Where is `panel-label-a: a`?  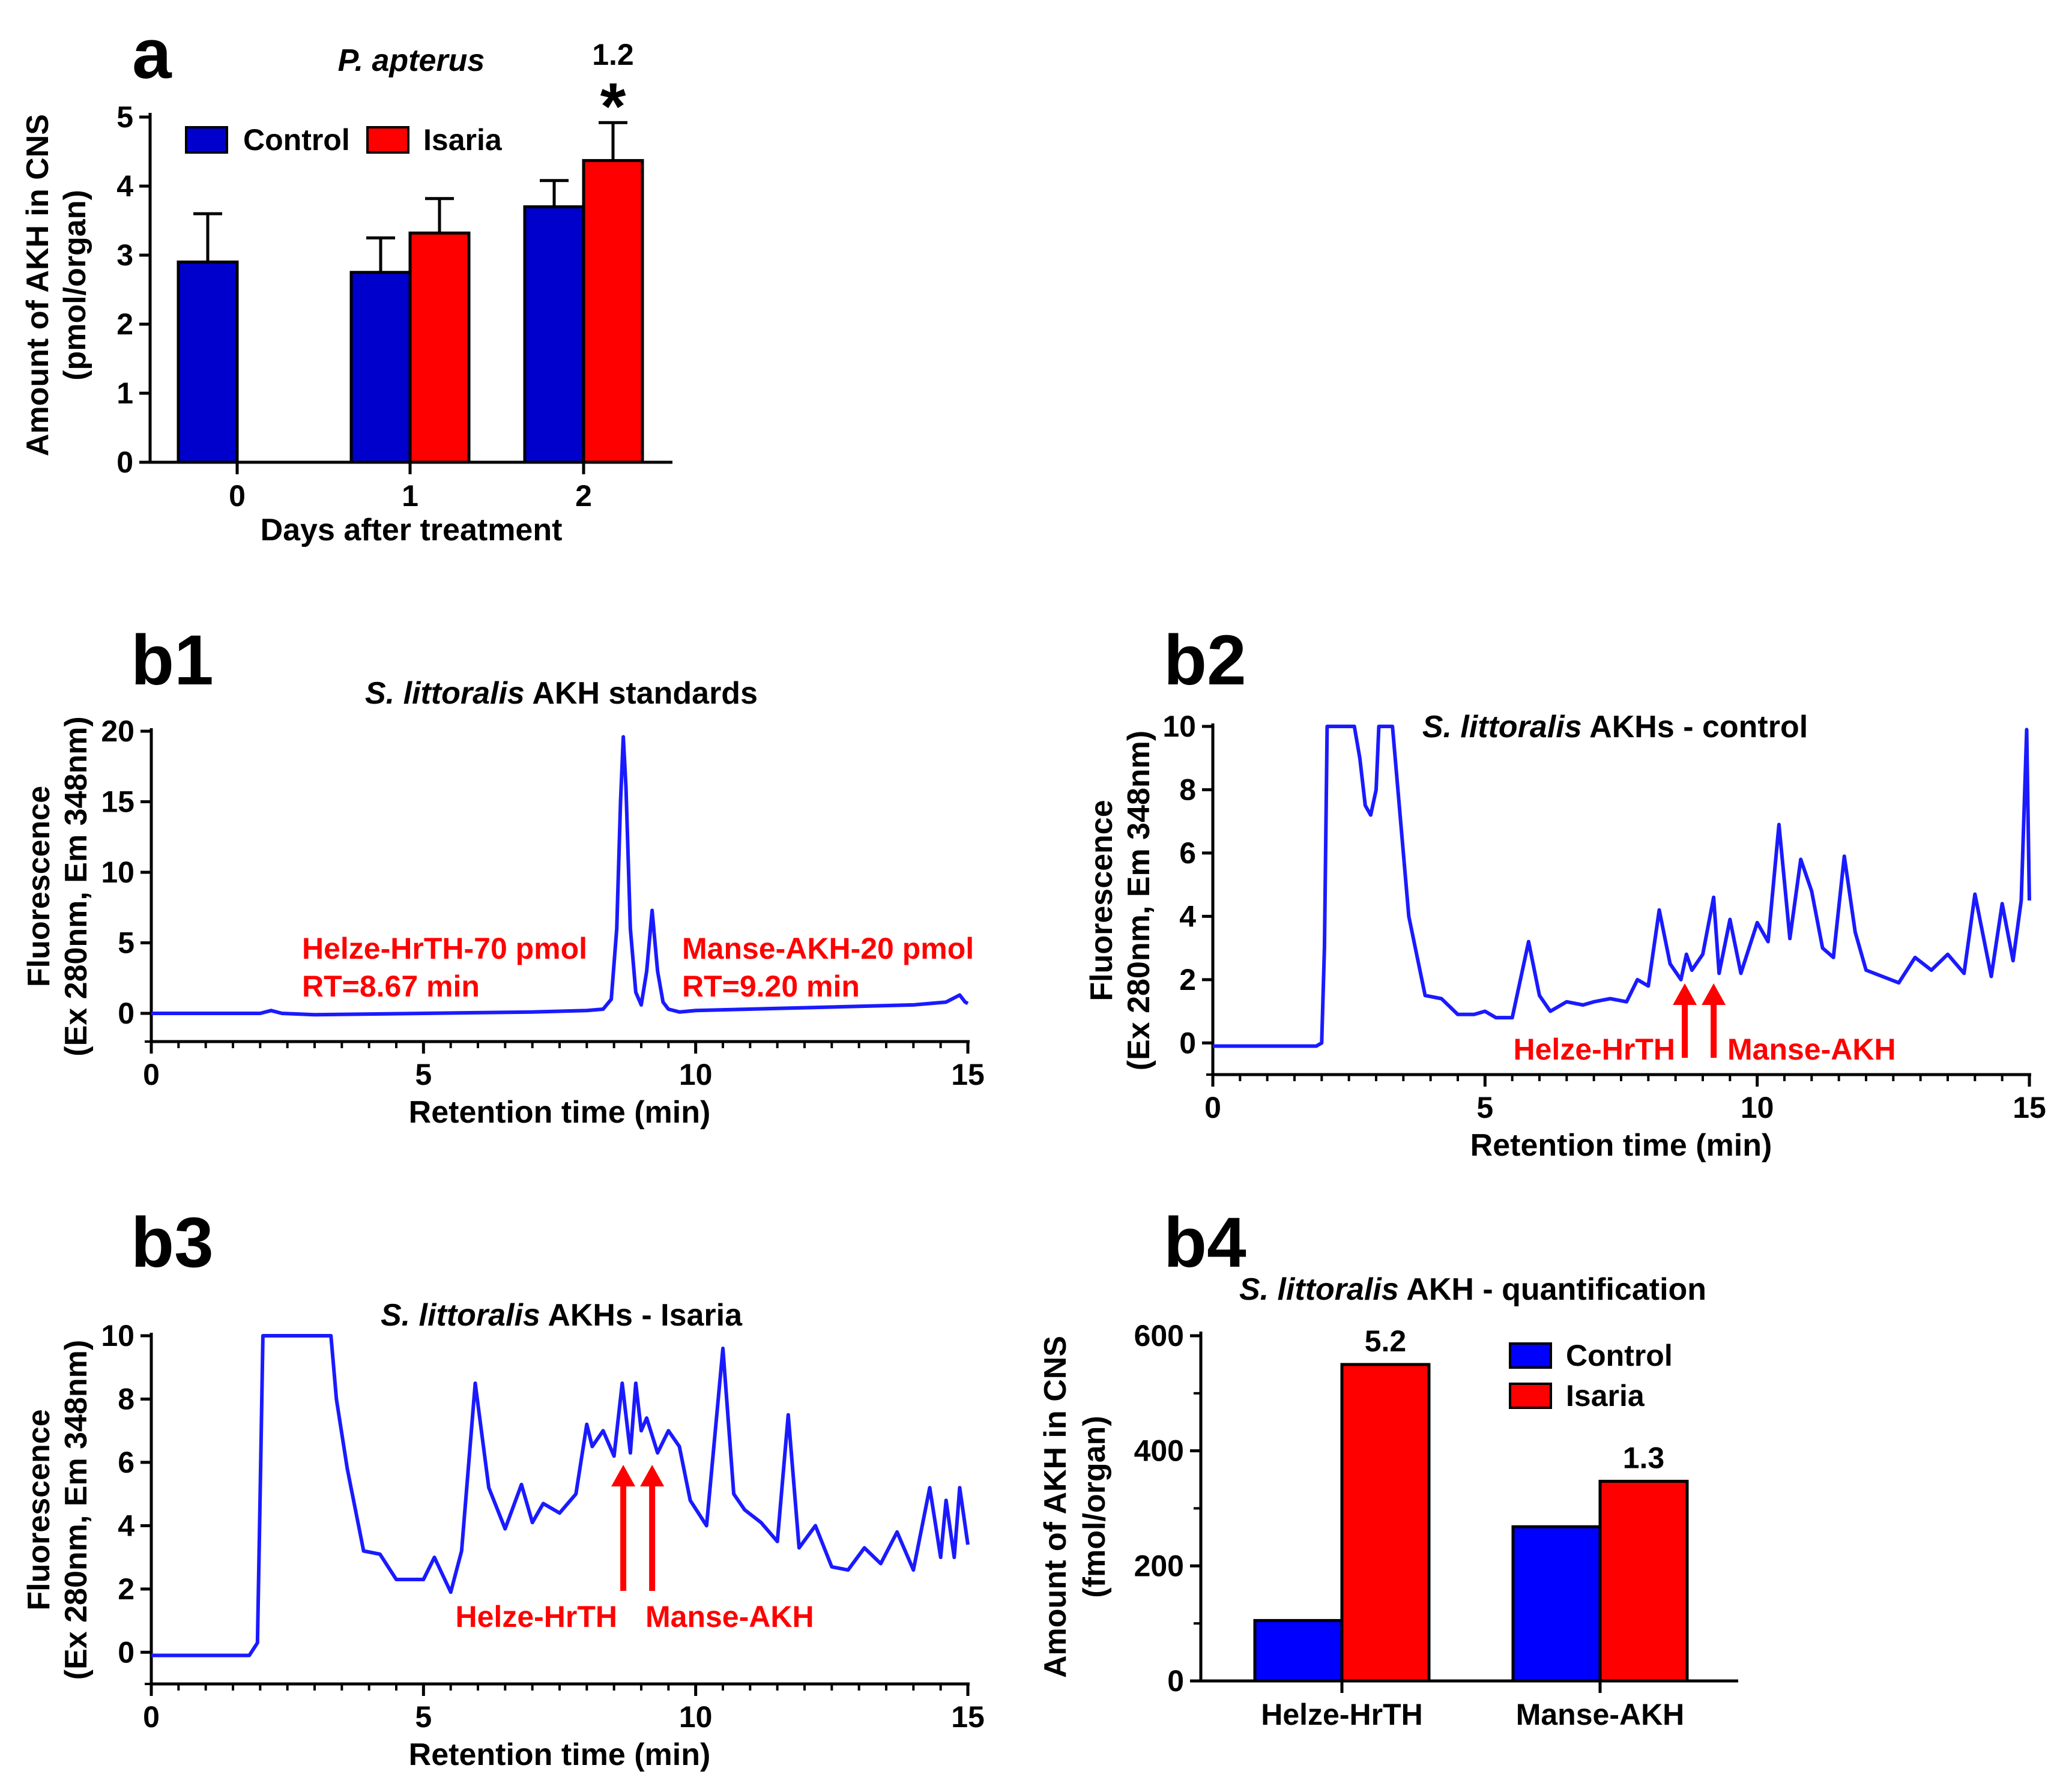
panel-label-a: a is located at coordinates (152, 54).